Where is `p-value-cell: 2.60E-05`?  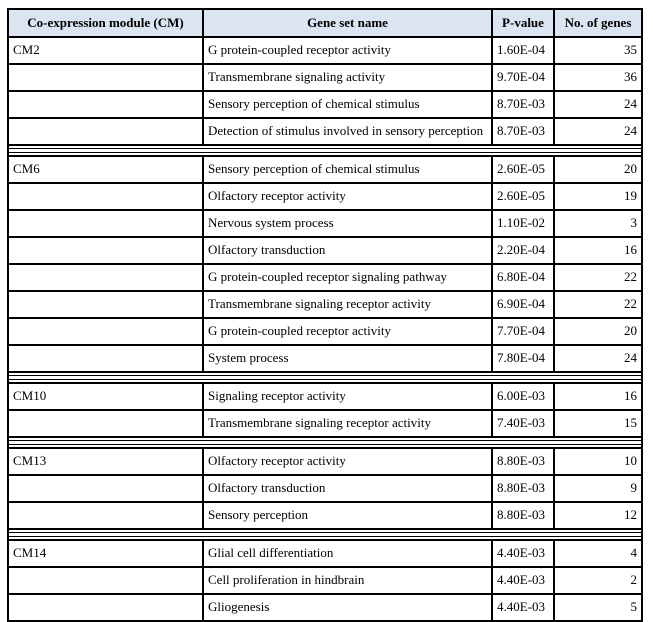
p-value-cell: 2.60E-05 is located at coordinates (523, 196).